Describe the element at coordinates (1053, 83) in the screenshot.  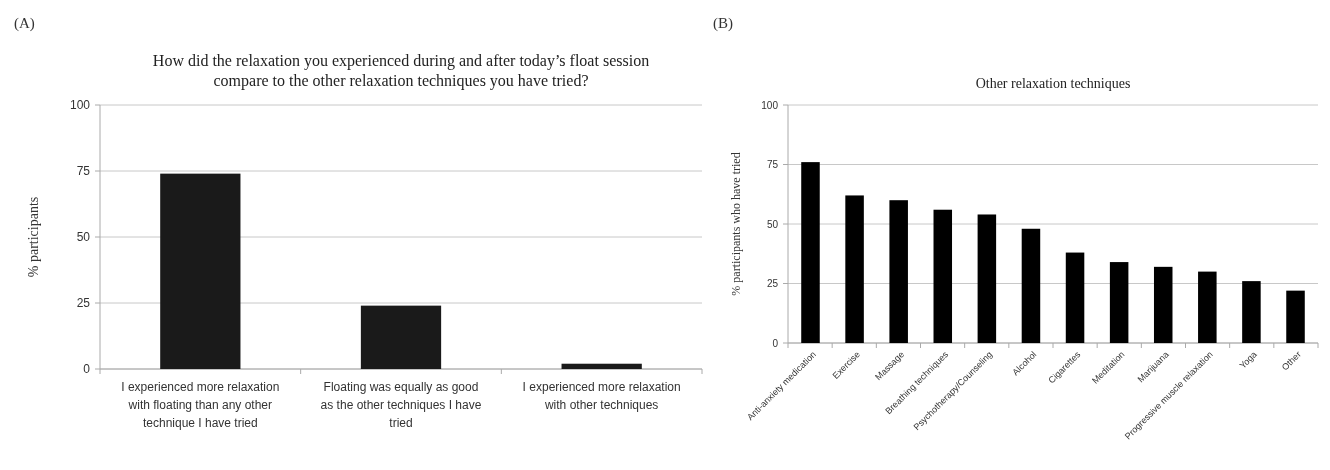
I see `chart-title: Other relaxation techniques` at that location.